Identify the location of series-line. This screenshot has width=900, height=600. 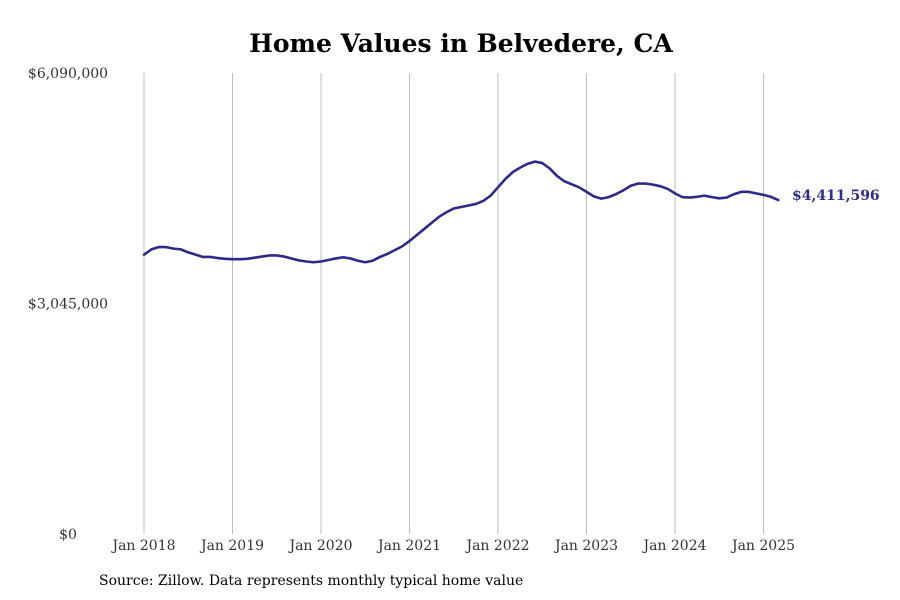
(461, 212).